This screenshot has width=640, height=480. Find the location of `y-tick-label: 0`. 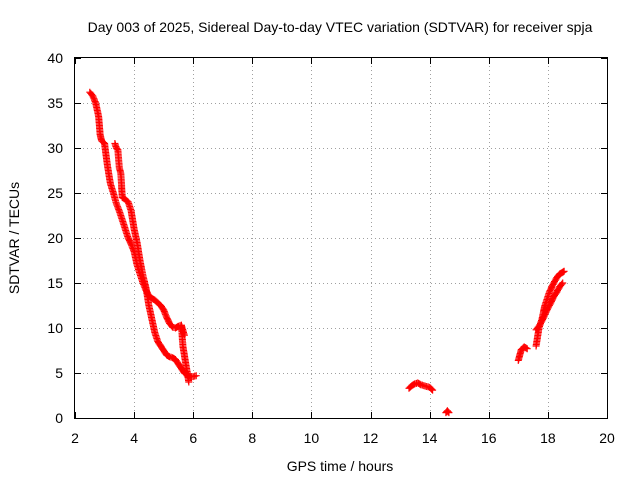

y-tick-label: 0 is located at coordinates (59, 418).